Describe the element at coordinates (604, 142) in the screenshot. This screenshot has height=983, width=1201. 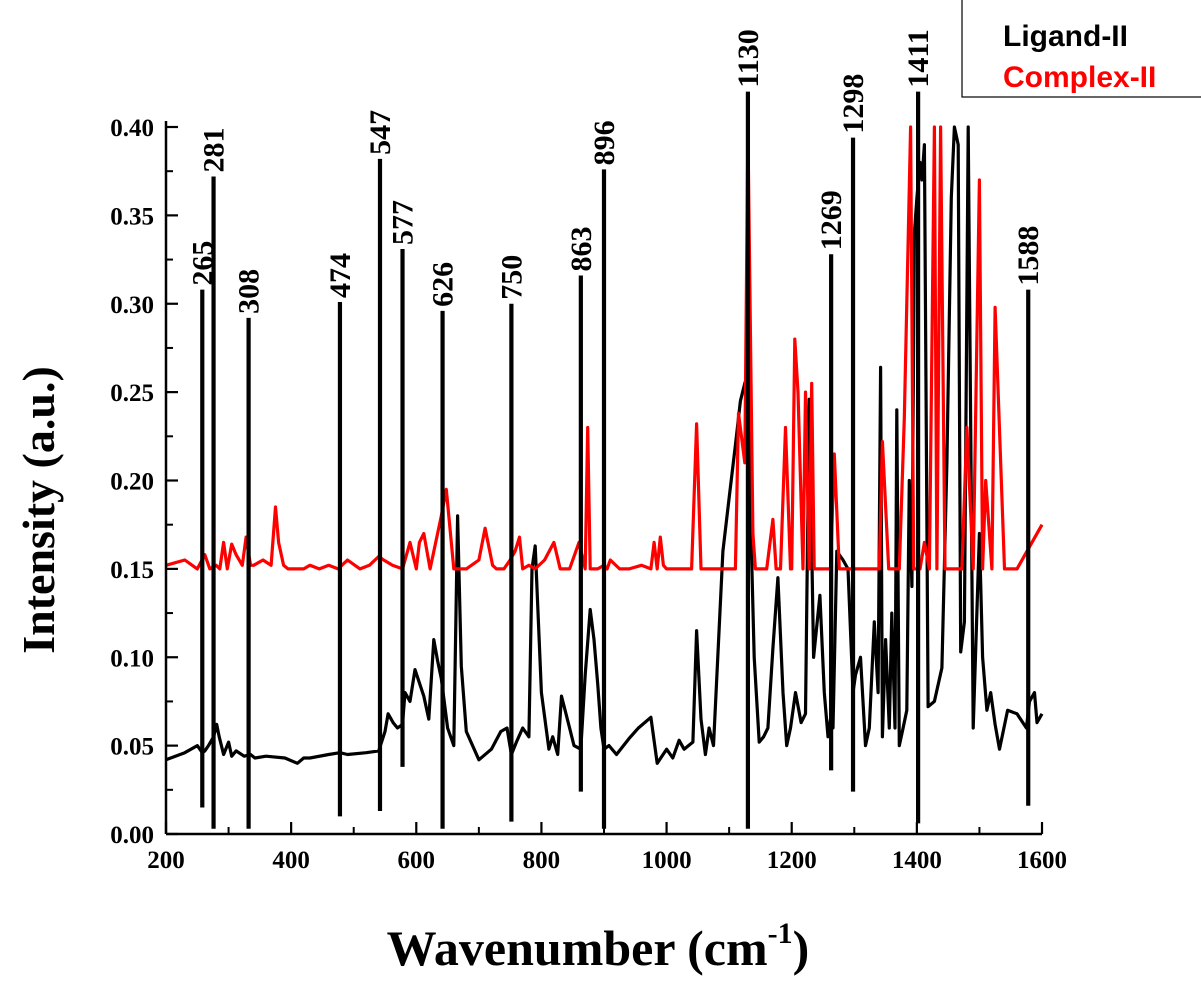
I see `peak-label-896: 896` at that location.